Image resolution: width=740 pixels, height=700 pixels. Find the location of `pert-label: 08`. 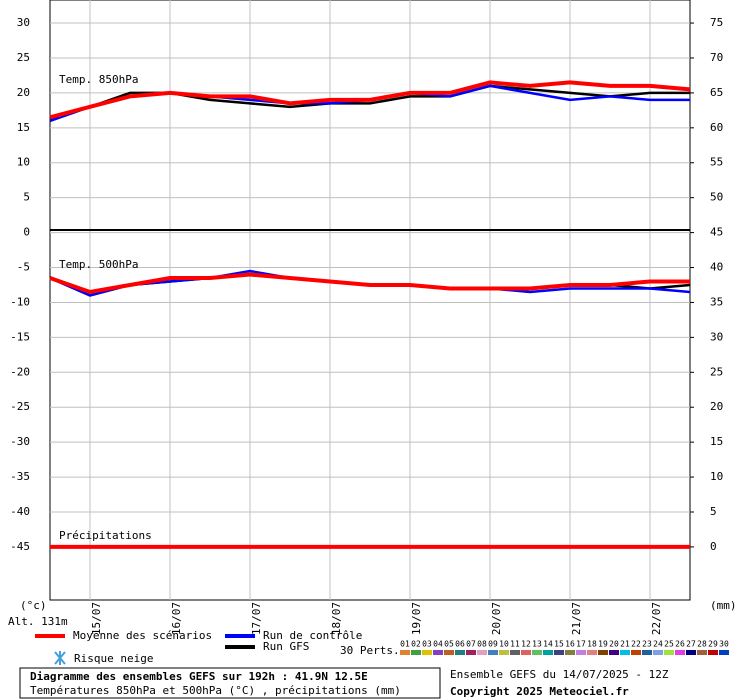

pert-label: 08 is located at coordinates (482, 644).